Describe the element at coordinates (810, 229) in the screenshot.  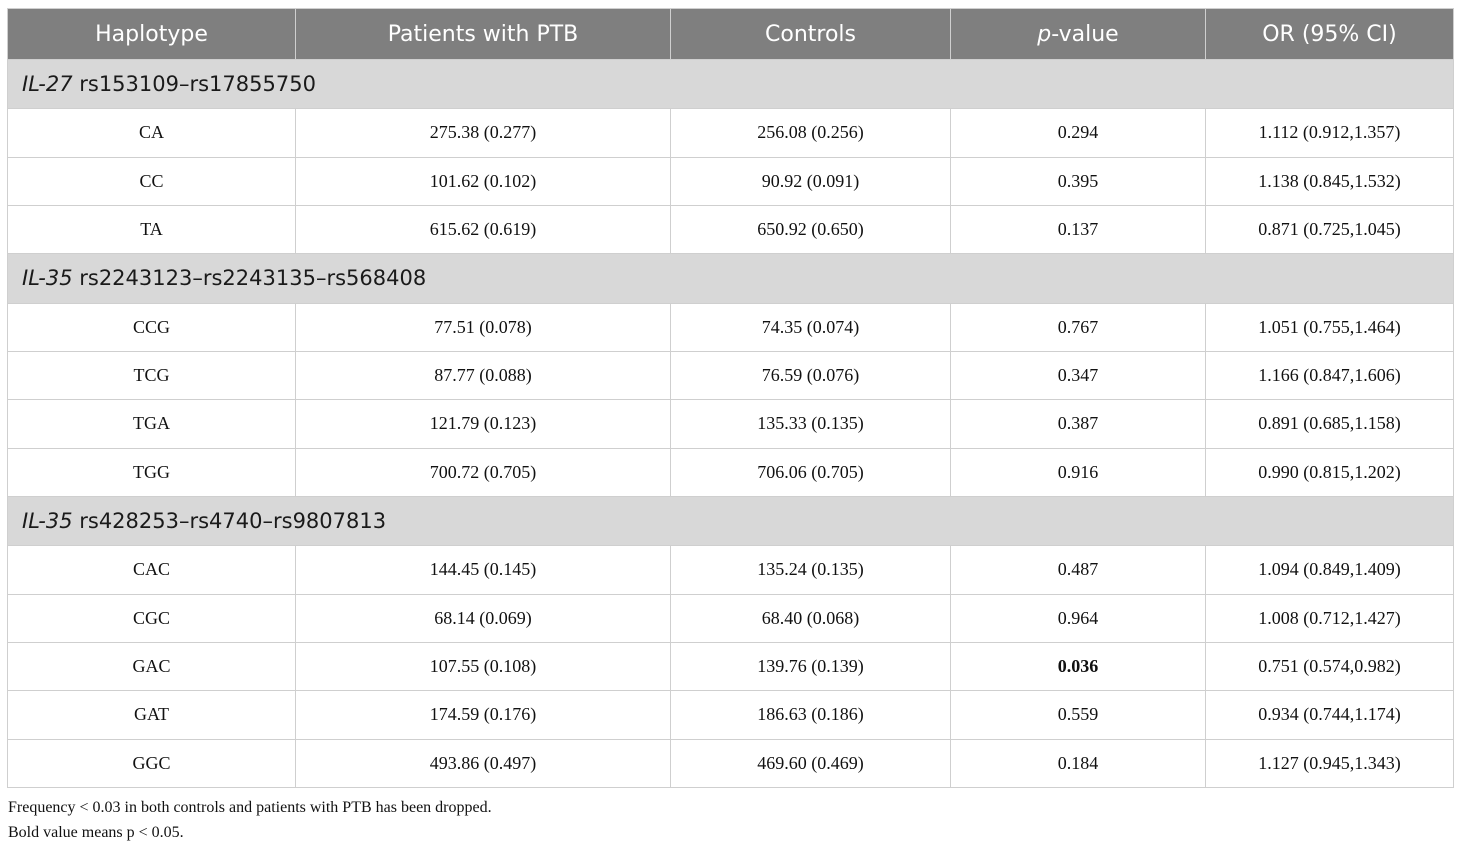
I see `controls-cell: 650.92 (0.650)` at that location.